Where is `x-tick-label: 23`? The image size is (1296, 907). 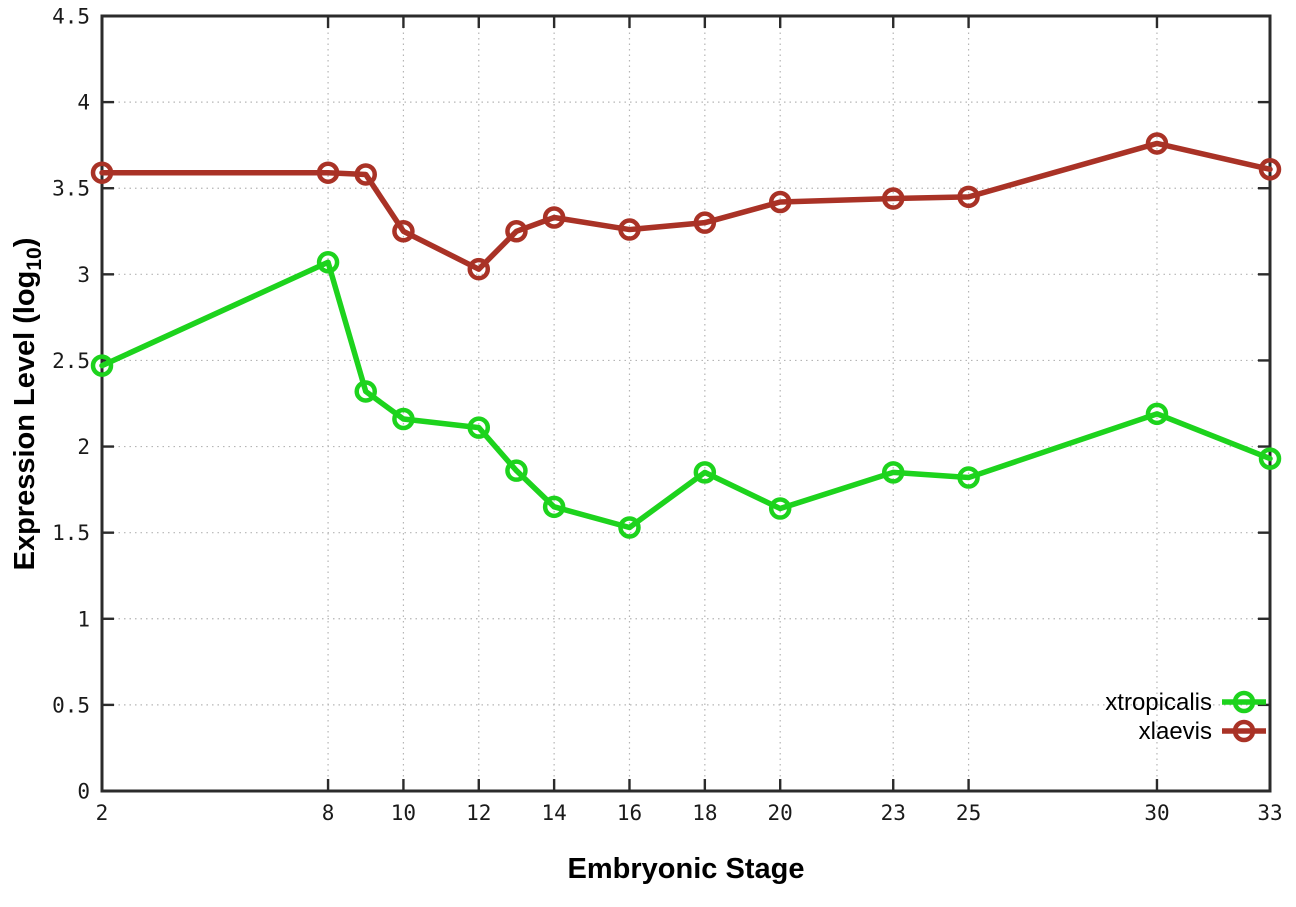
x-tick-label: 23 is located at coordinates (893, 813).